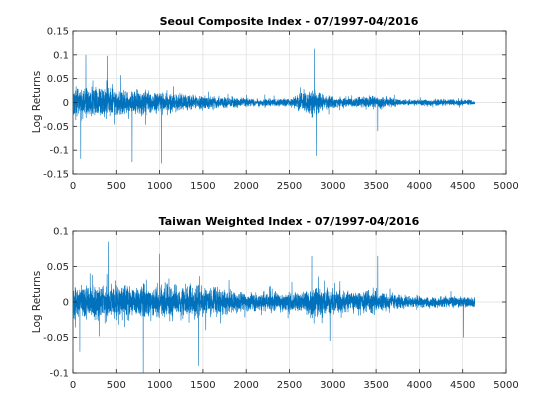  Describe the element at coordinates (116, 186) in the screenshot. I see `seoul-x-tick-label: 500` at that location.